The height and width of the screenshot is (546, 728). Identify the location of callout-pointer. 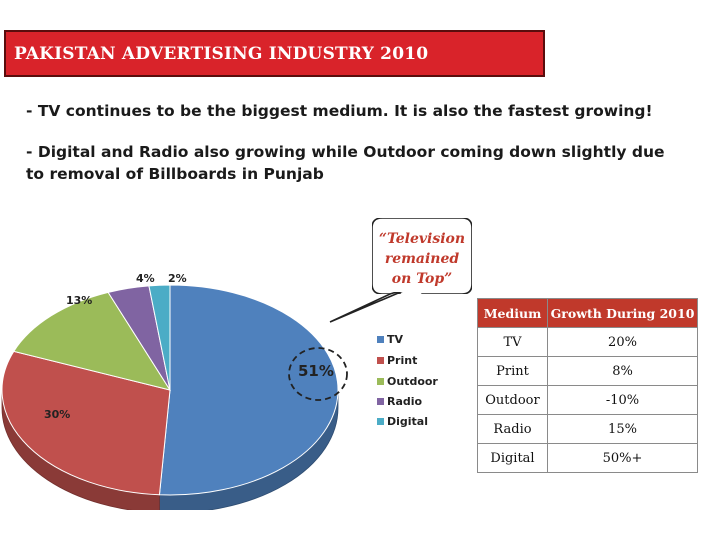
(371, 299).